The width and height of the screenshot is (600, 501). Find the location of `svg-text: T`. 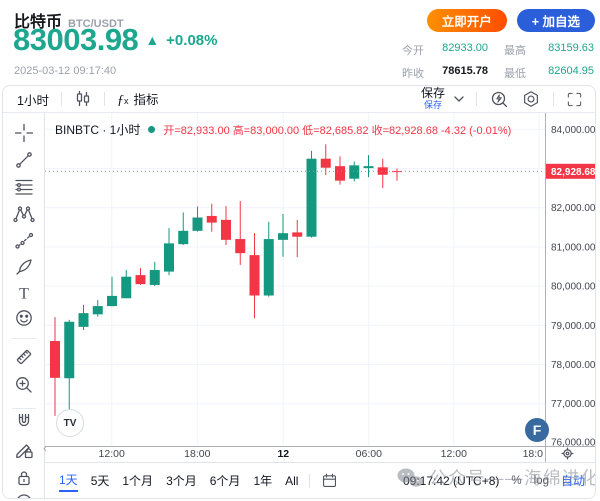

svg-text: T is located at coordinates (24, 294).